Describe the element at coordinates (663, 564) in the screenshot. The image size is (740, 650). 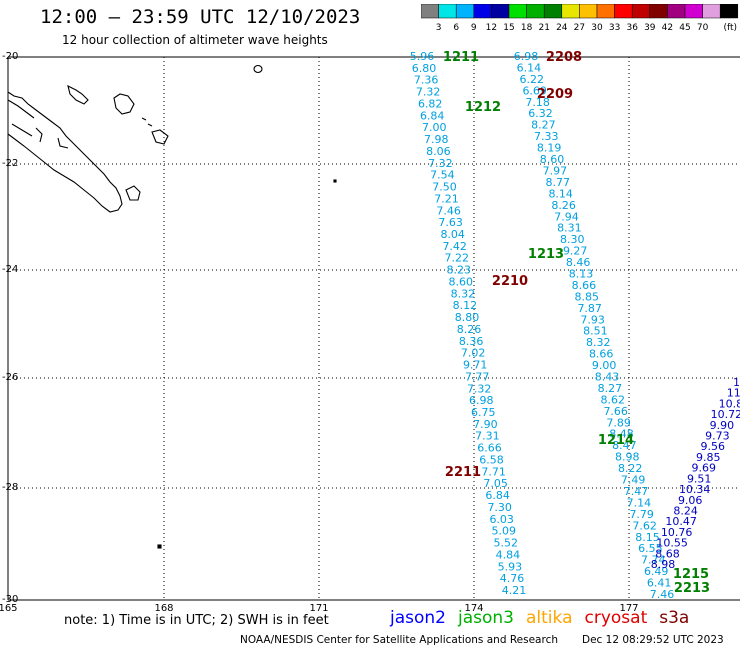
I see `wave-height-value: 8.98` at that location.